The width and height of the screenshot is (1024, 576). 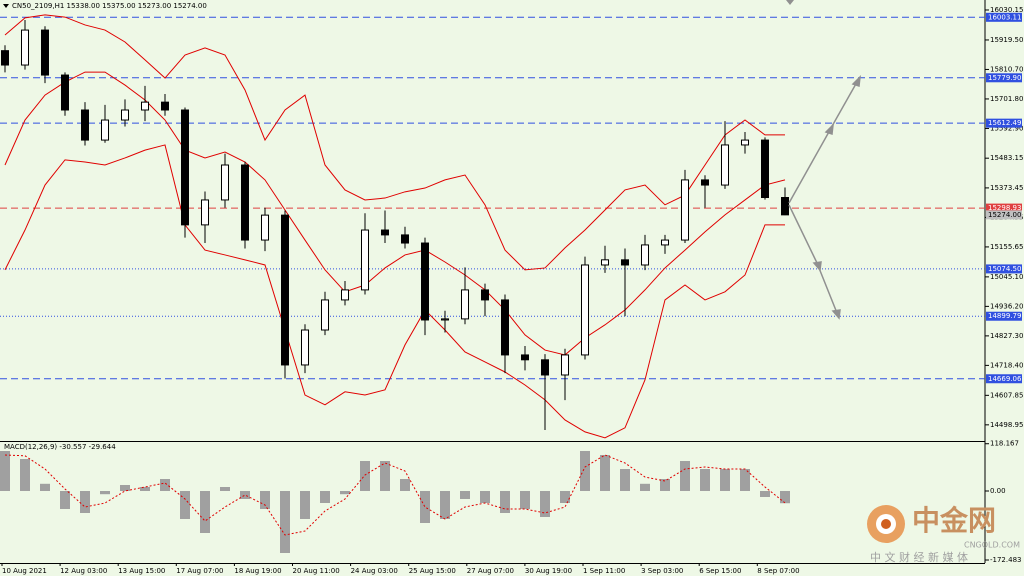 I want to click on projection-arrows, so click(x=824, y=197).